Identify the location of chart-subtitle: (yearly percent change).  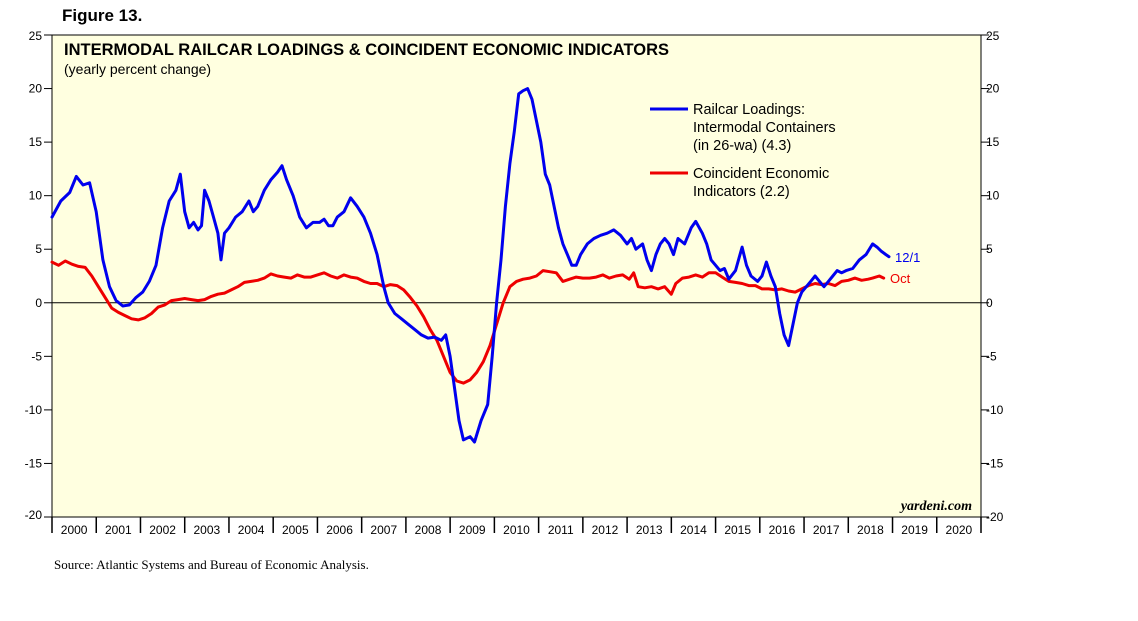
(137, 69).